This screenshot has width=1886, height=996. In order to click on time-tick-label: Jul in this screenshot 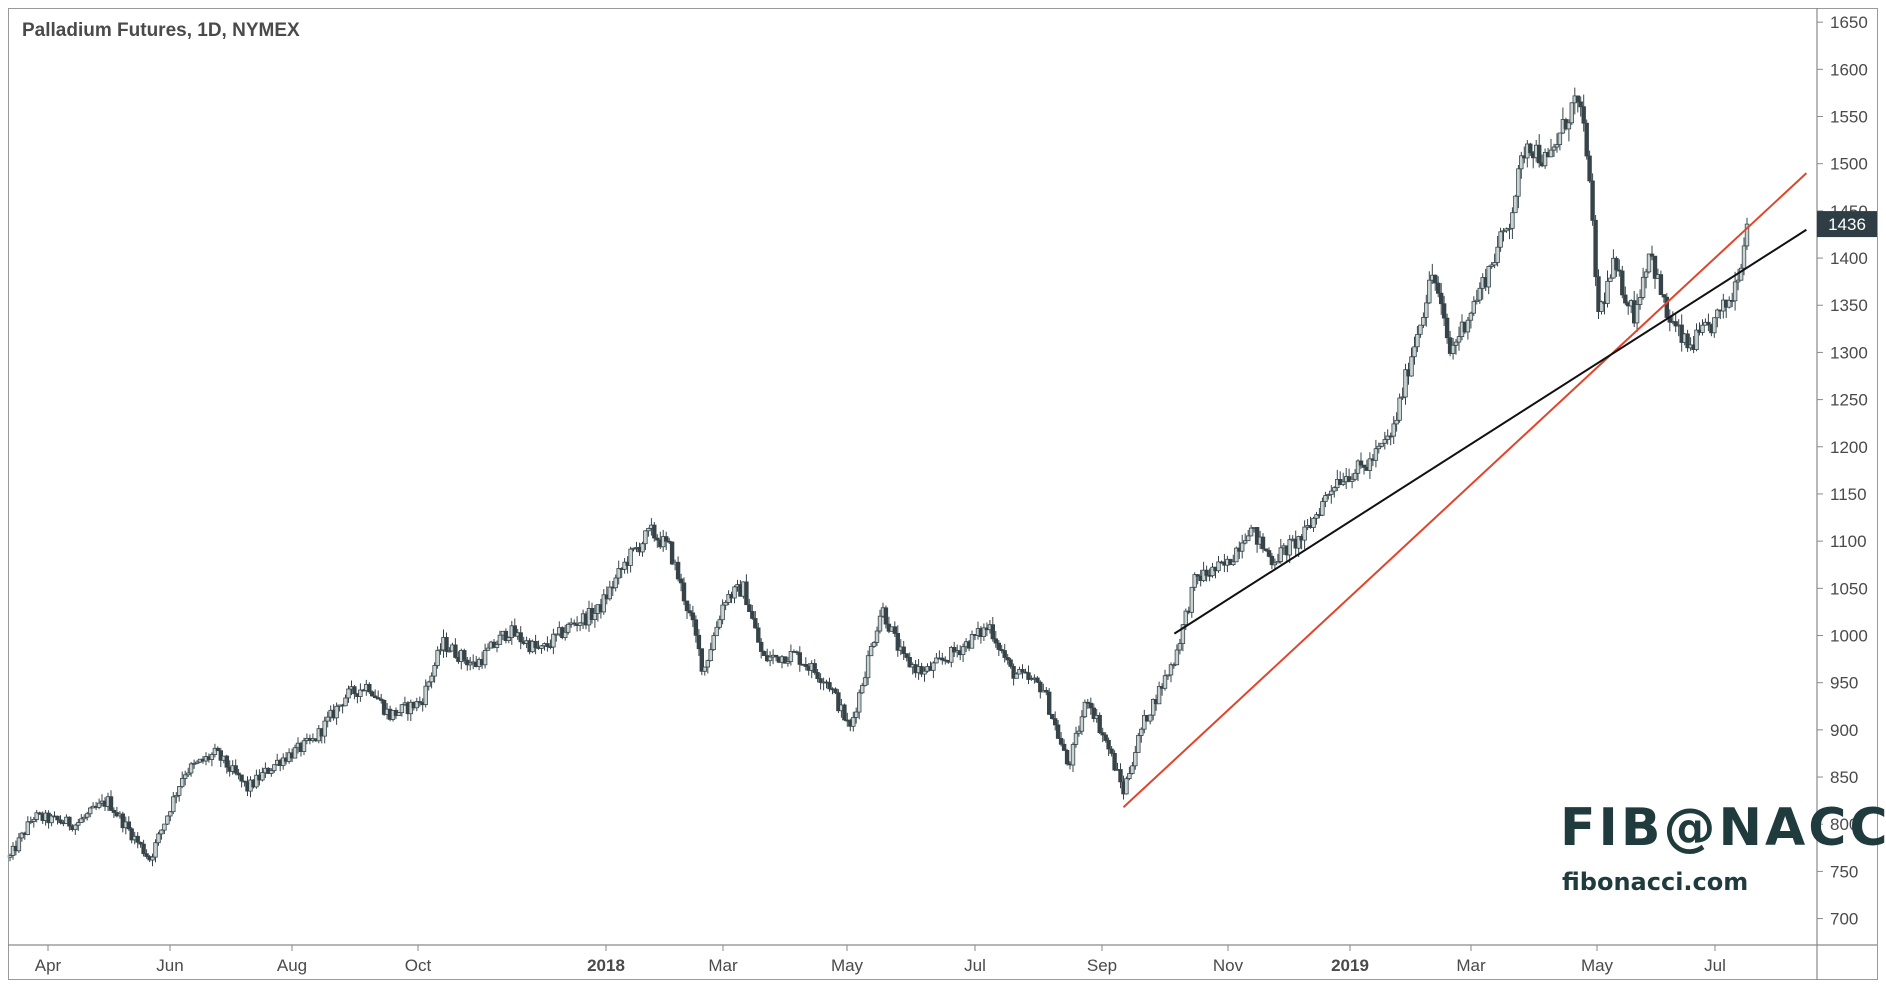, I will do `click(1715, 965)`.